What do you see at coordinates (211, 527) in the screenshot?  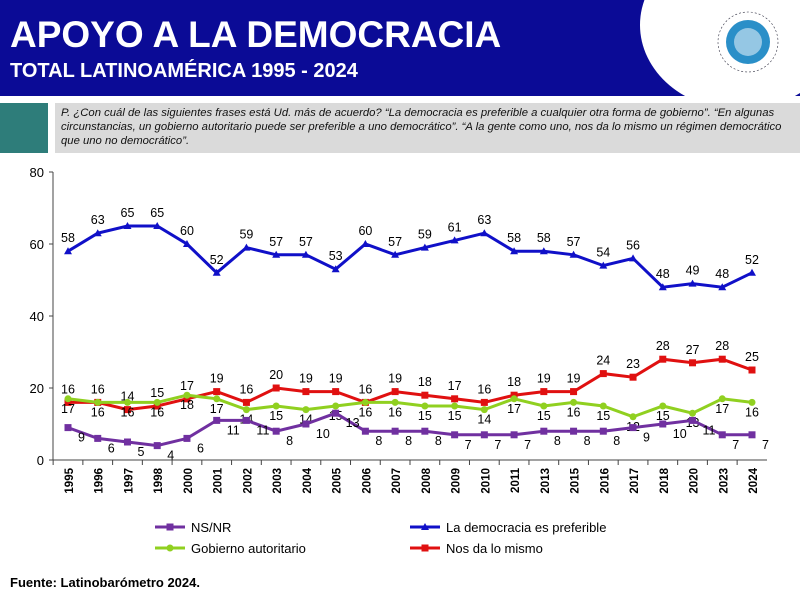 I see `legend-label: NS/NR` at bounding box center [211, 527].